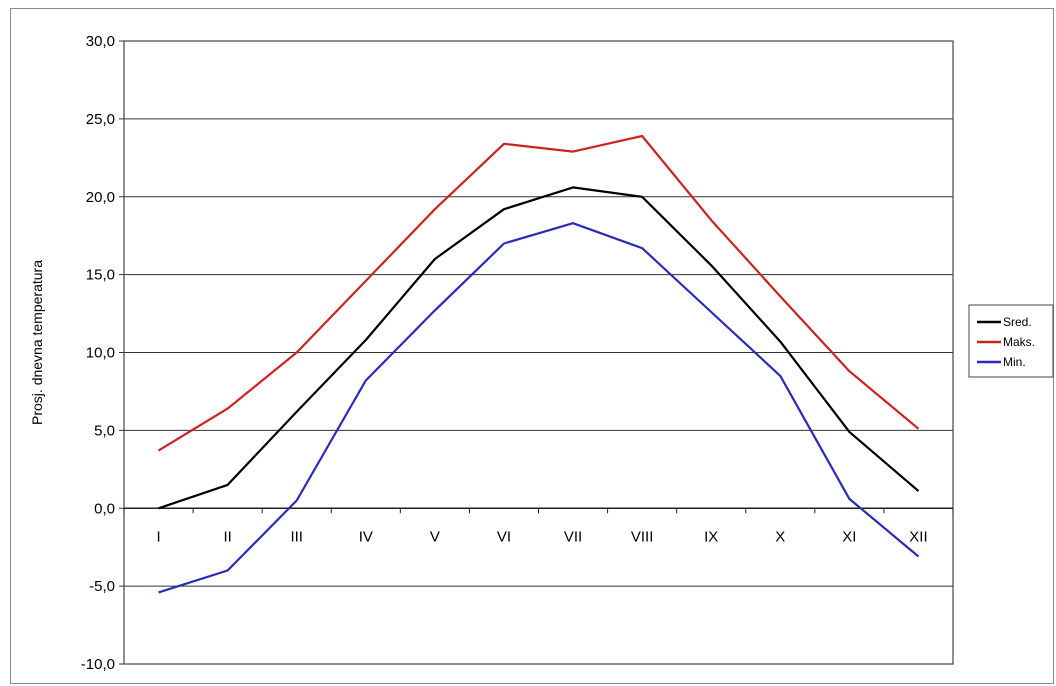 This screenshot has height=686, width=1056. I want to click on legend-label: Min., so click(1014, 362).